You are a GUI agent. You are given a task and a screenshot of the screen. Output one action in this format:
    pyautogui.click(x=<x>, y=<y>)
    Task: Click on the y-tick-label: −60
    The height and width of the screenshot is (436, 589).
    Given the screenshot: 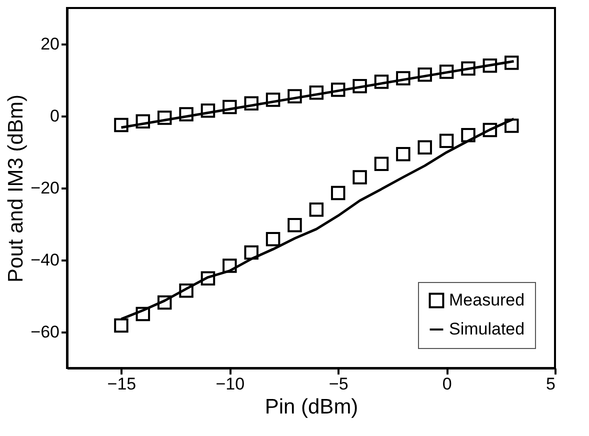 What is the action you would take?
    pyautogui.click(x=45, y=332)
    